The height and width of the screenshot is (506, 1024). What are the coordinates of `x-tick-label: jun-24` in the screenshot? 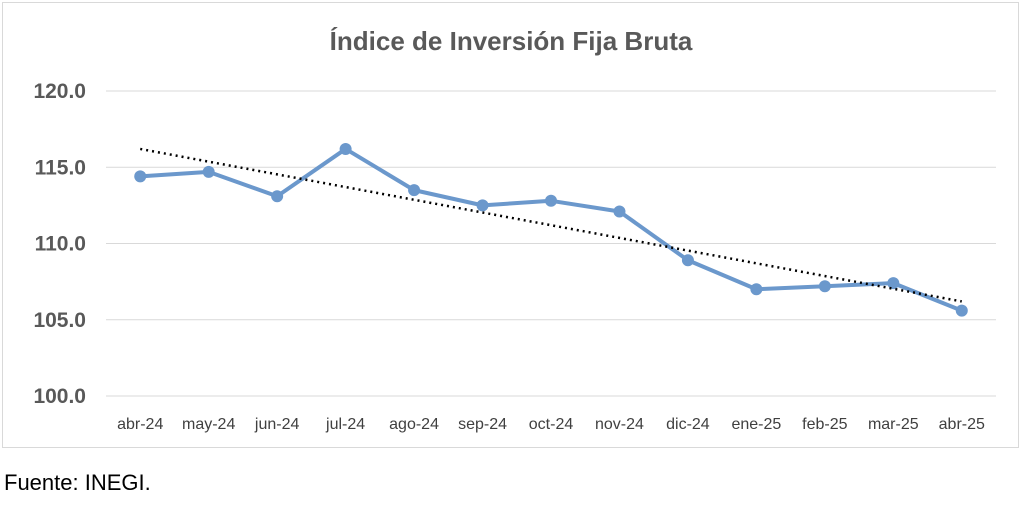 It's located at (277, 424).